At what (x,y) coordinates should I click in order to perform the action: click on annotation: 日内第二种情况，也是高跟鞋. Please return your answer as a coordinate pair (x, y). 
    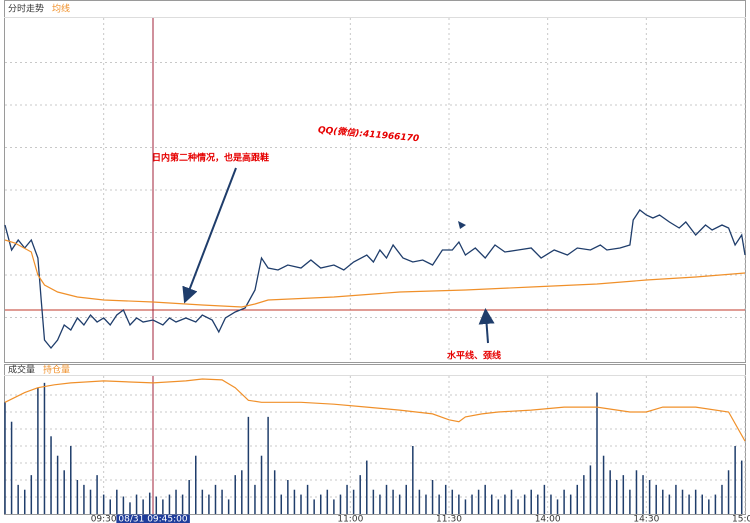
    Looking at the image, I should click on (210, 158).